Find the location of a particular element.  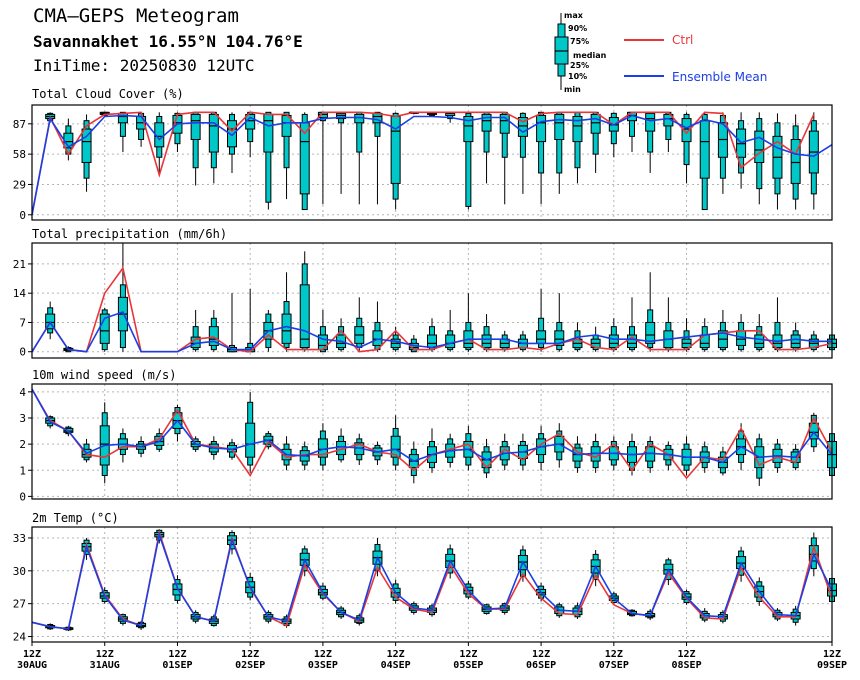

ctrl-line-cloud is located at coordinates (423, 163).